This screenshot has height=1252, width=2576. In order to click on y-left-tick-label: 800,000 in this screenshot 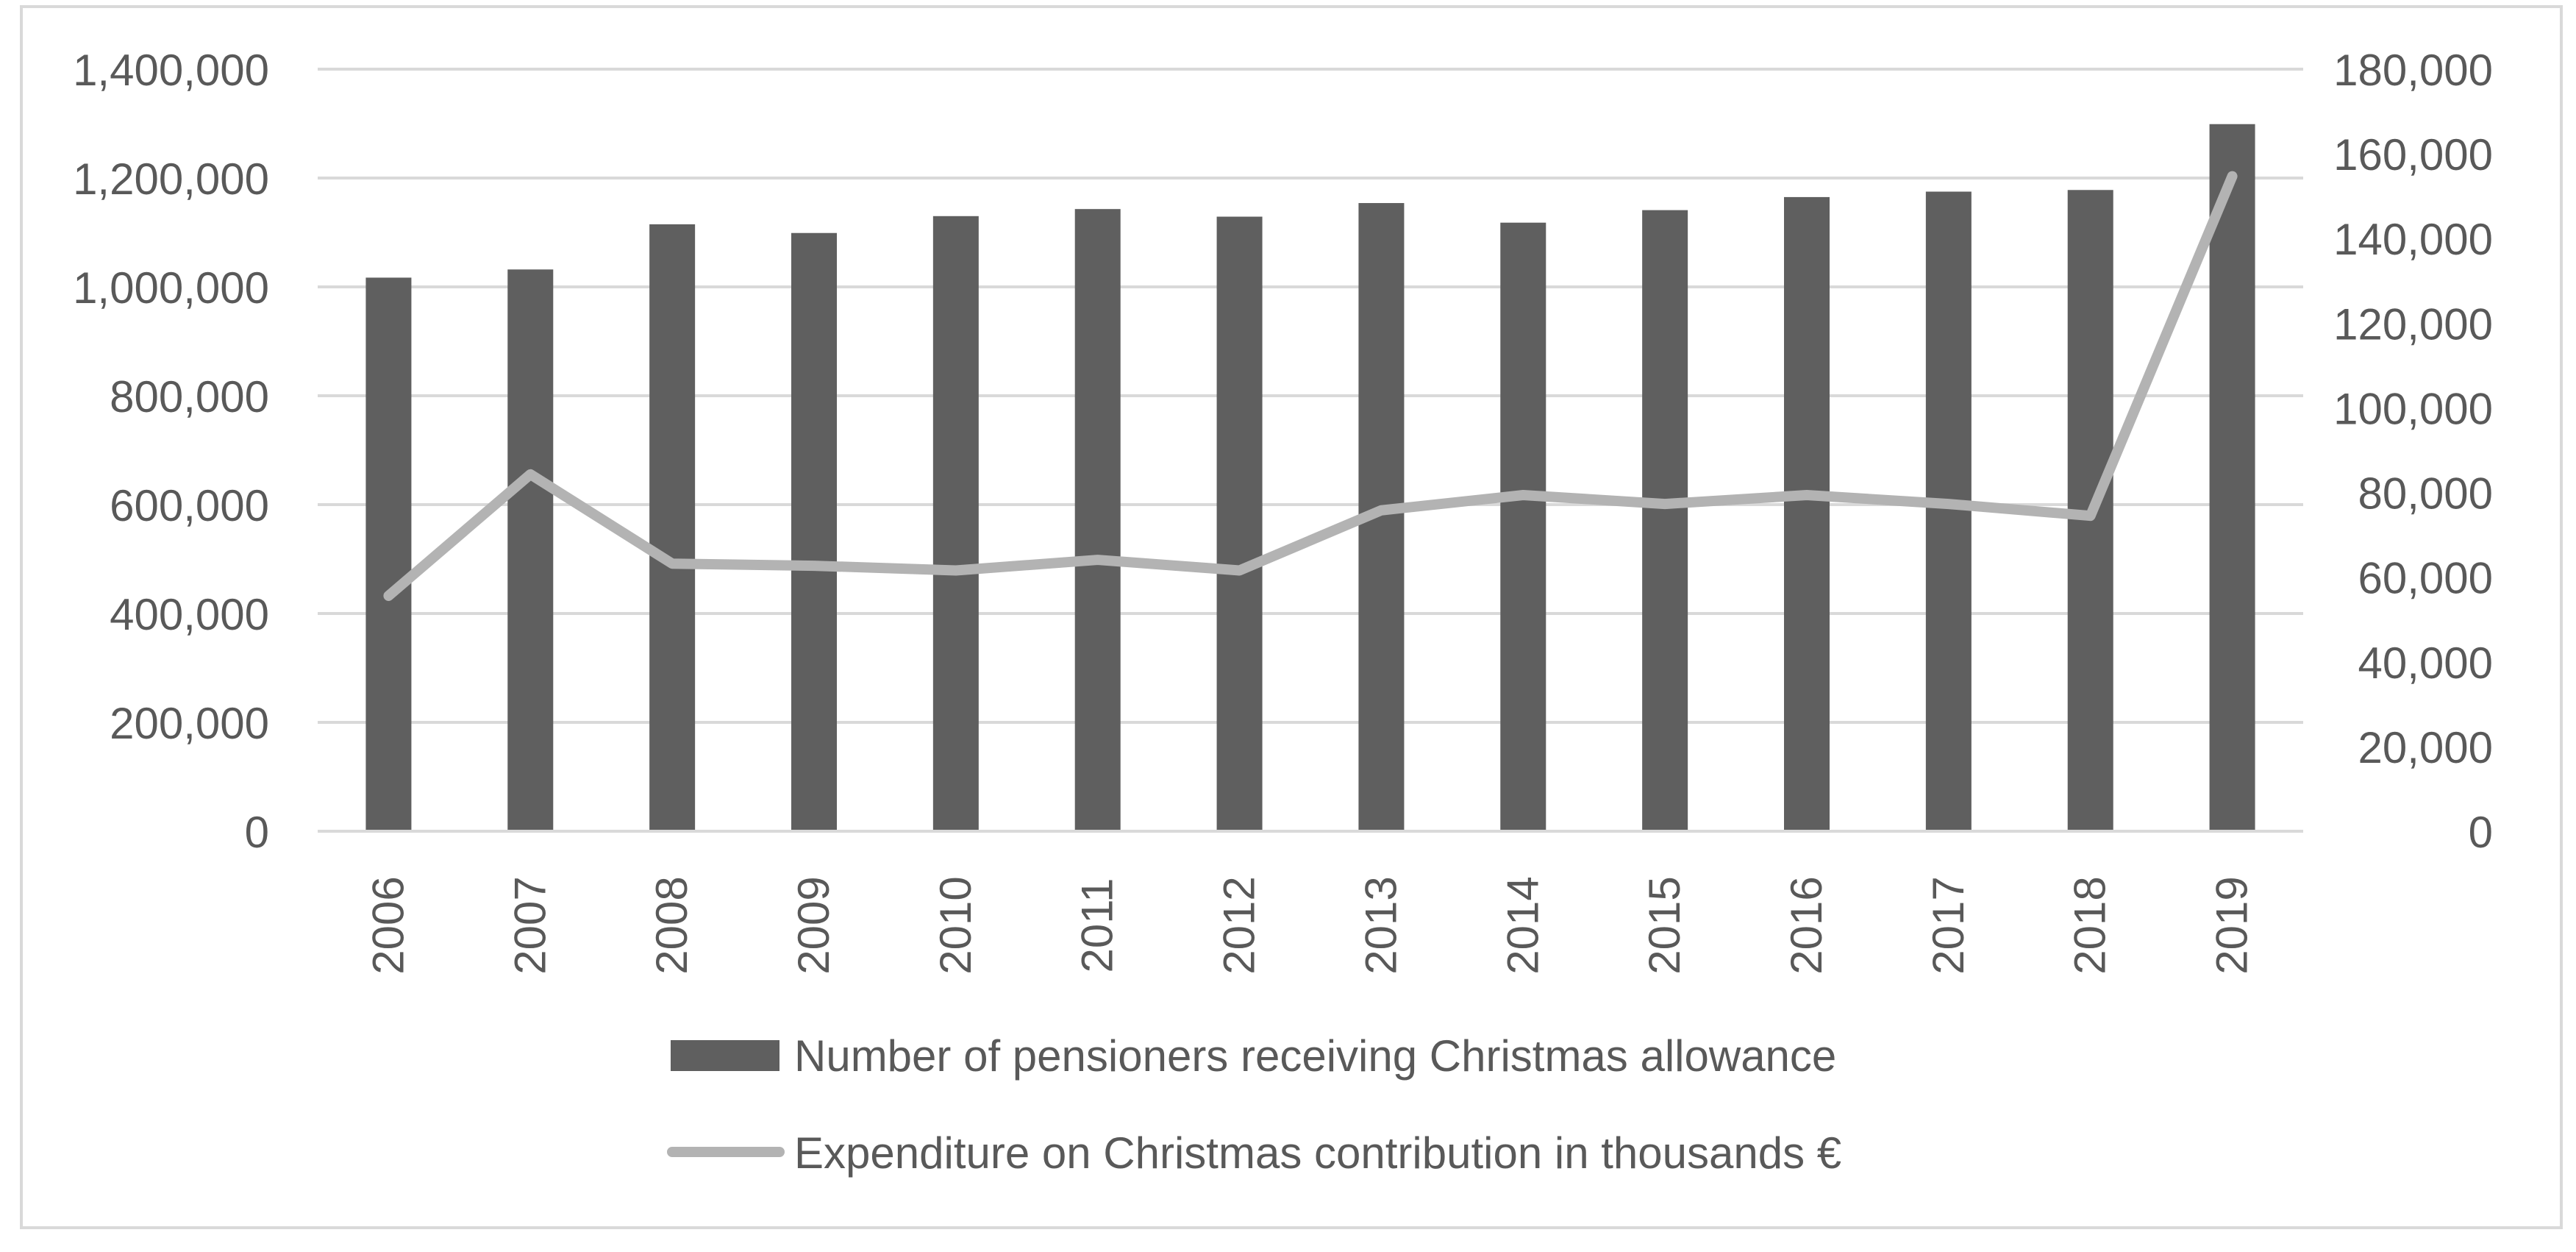, I will do `click(189, 397)`.